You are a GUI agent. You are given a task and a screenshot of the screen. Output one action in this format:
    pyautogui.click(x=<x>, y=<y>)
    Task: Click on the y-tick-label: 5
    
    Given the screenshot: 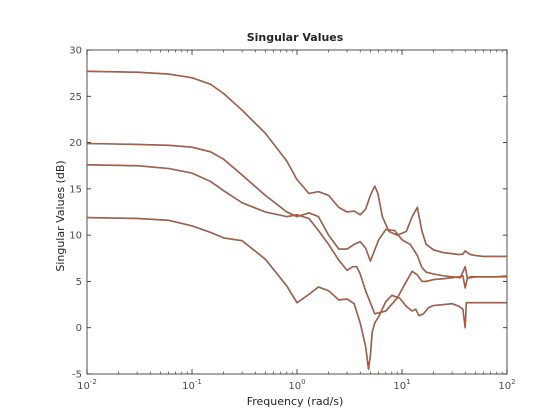 What is the action you would take?
    pyautogui.click(x=79, y=282)
    